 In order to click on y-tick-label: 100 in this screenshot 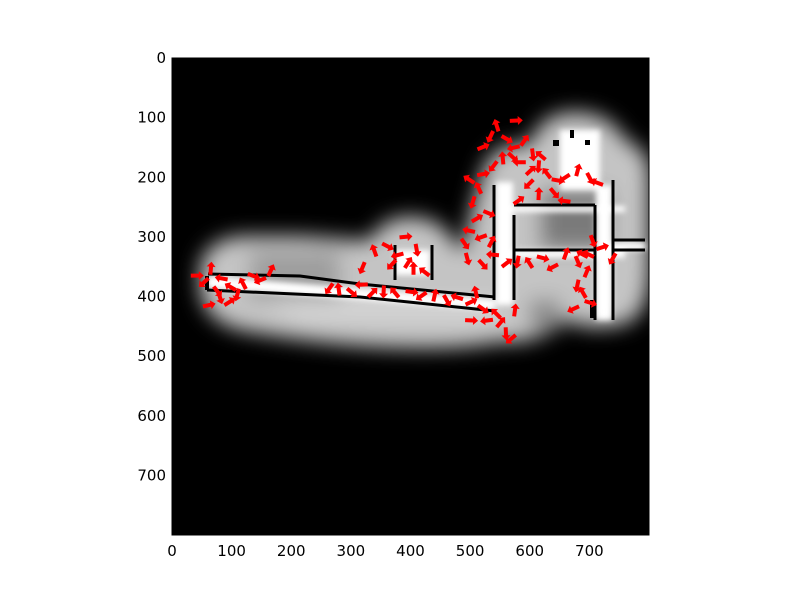, I will do `click(151, 118)`.